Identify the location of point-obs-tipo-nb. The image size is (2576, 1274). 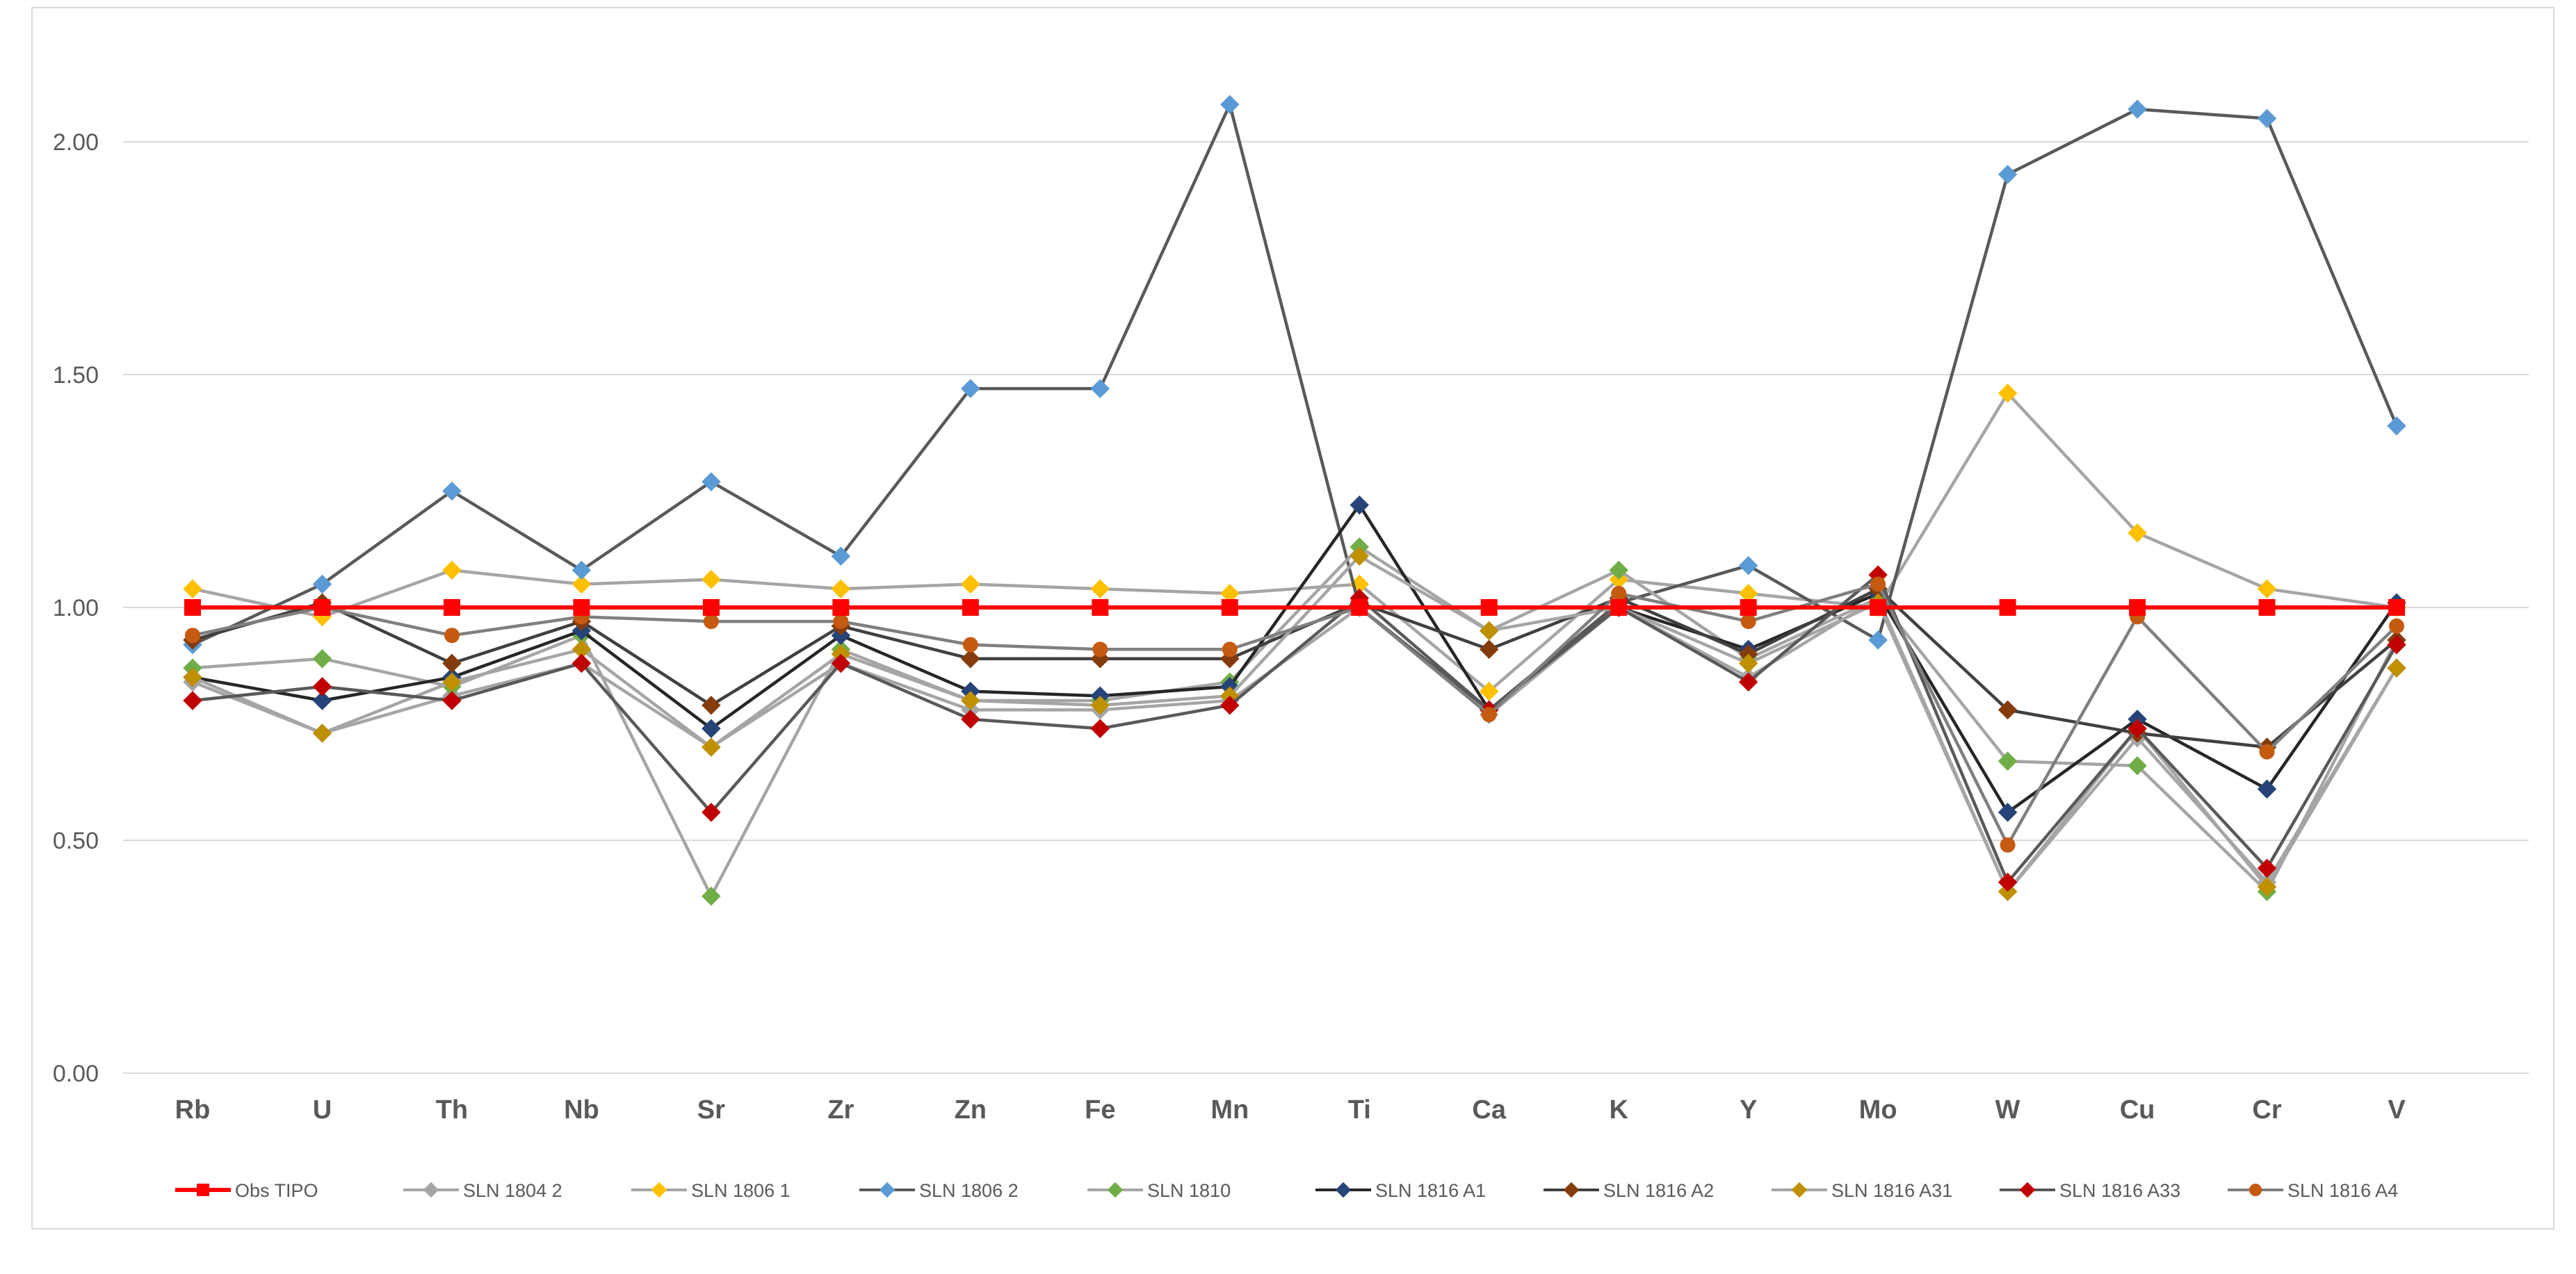
(581, 607).